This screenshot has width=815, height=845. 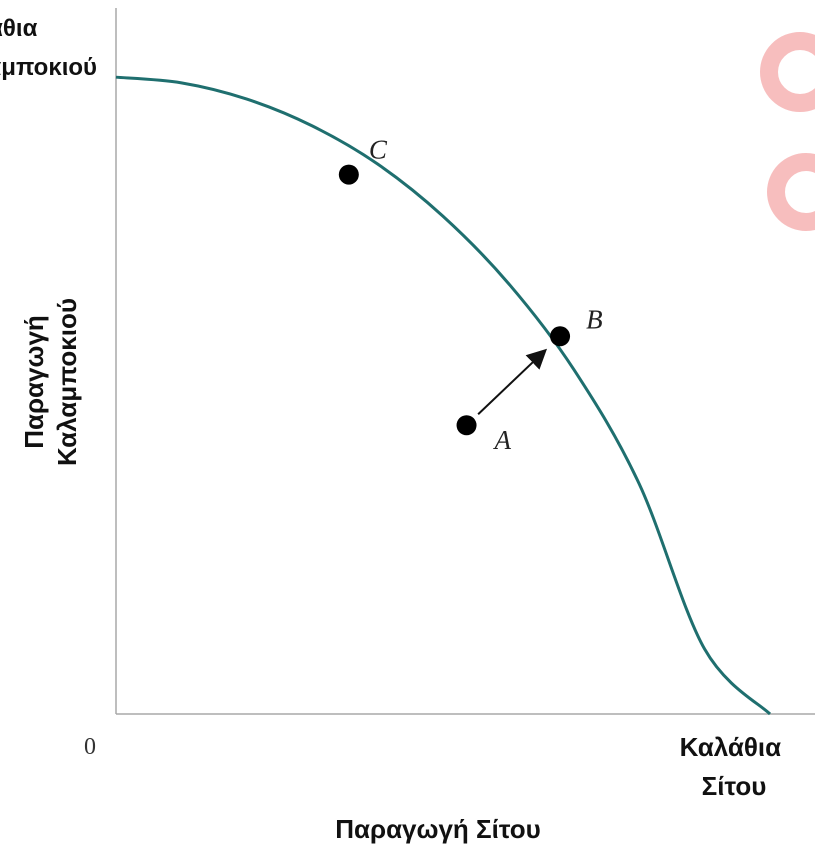 What do you see at coordinates (594, 319) in the screenshot?
I see `point-b-label: B` at bounding box center [594, 319].